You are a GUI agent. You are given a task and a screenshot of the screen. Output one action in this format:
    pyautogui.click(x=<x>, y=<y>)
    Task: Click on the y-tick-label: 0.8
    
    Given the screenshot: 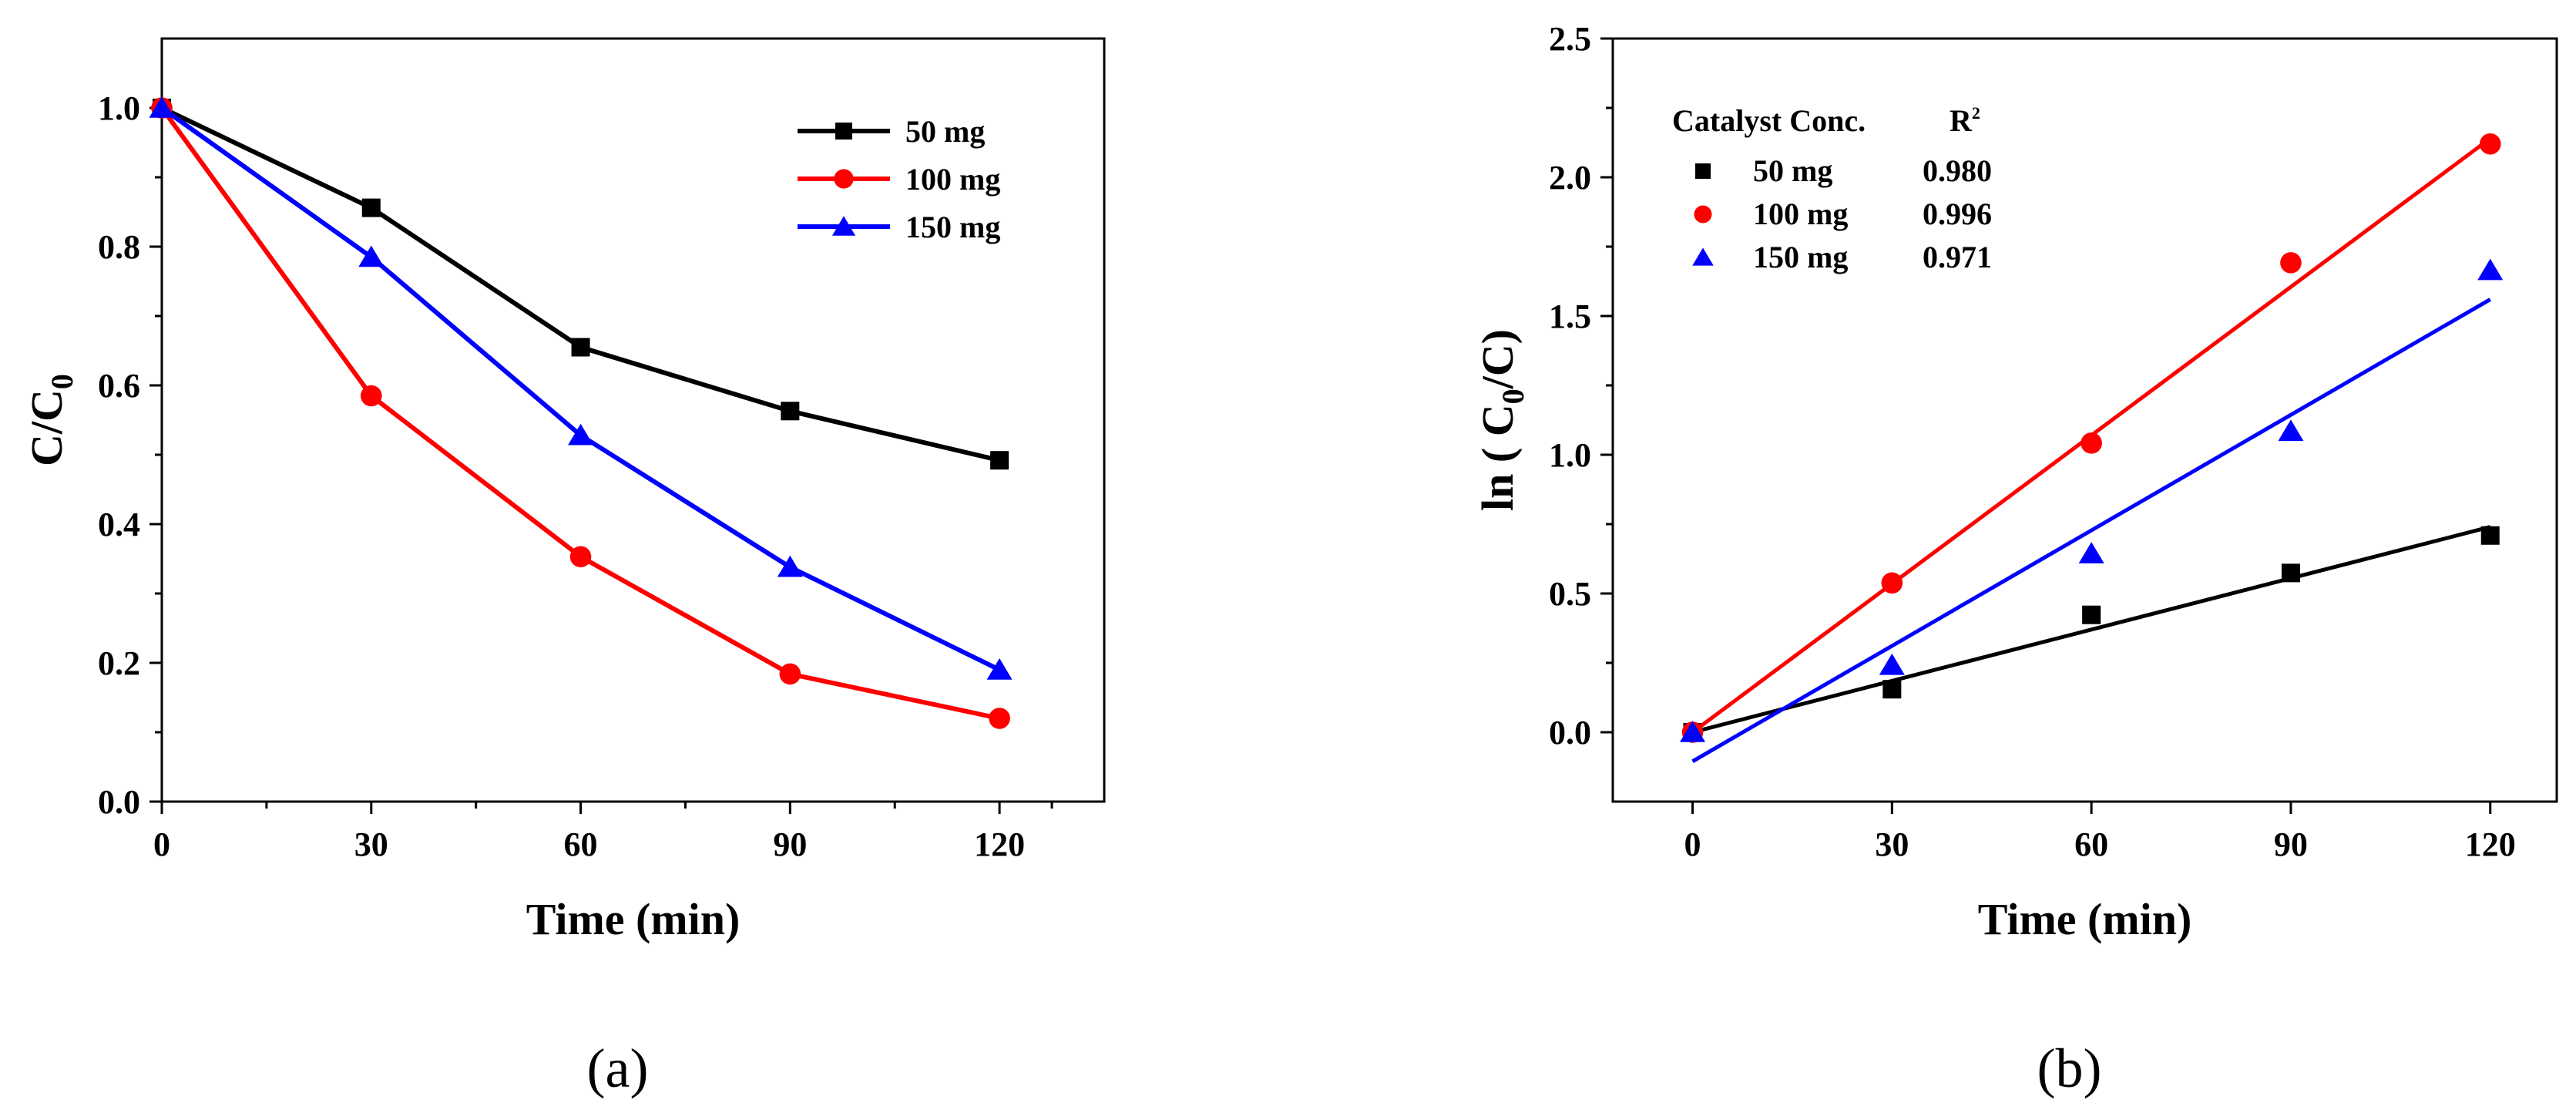 What is the action you would take?
    pyautogui.click(x=119, y=247)
    